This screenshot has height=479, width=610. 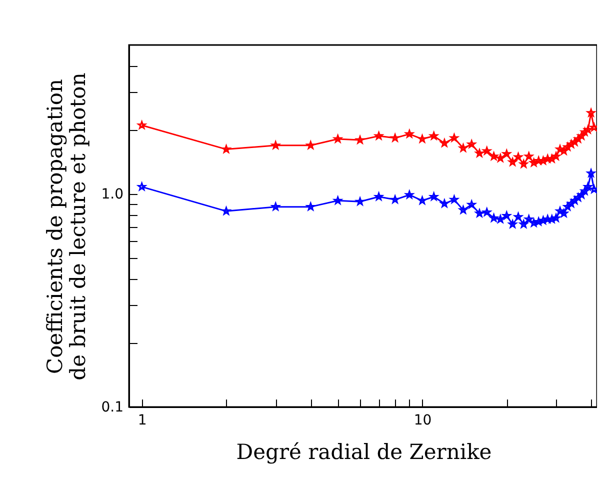 What do you see at coordinates (112, 408) in the screenshot?
I see `y-tick-label: 0.1` at bounding box center [112, 408].